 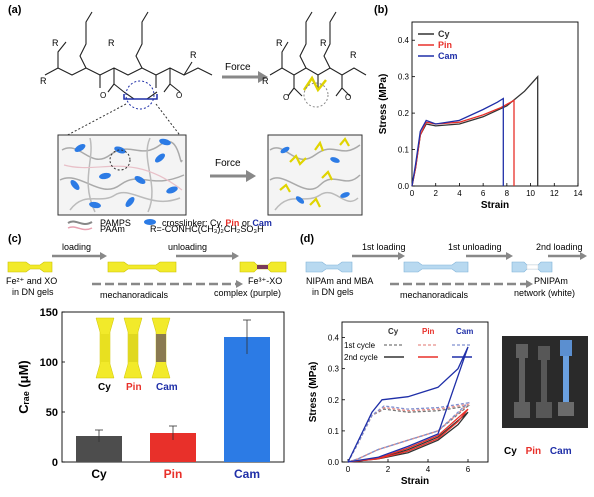 What do you see at coordinates (544, 379) in the screenshot?
I see `gel-photo-samples` at bounding box center [544, 379].